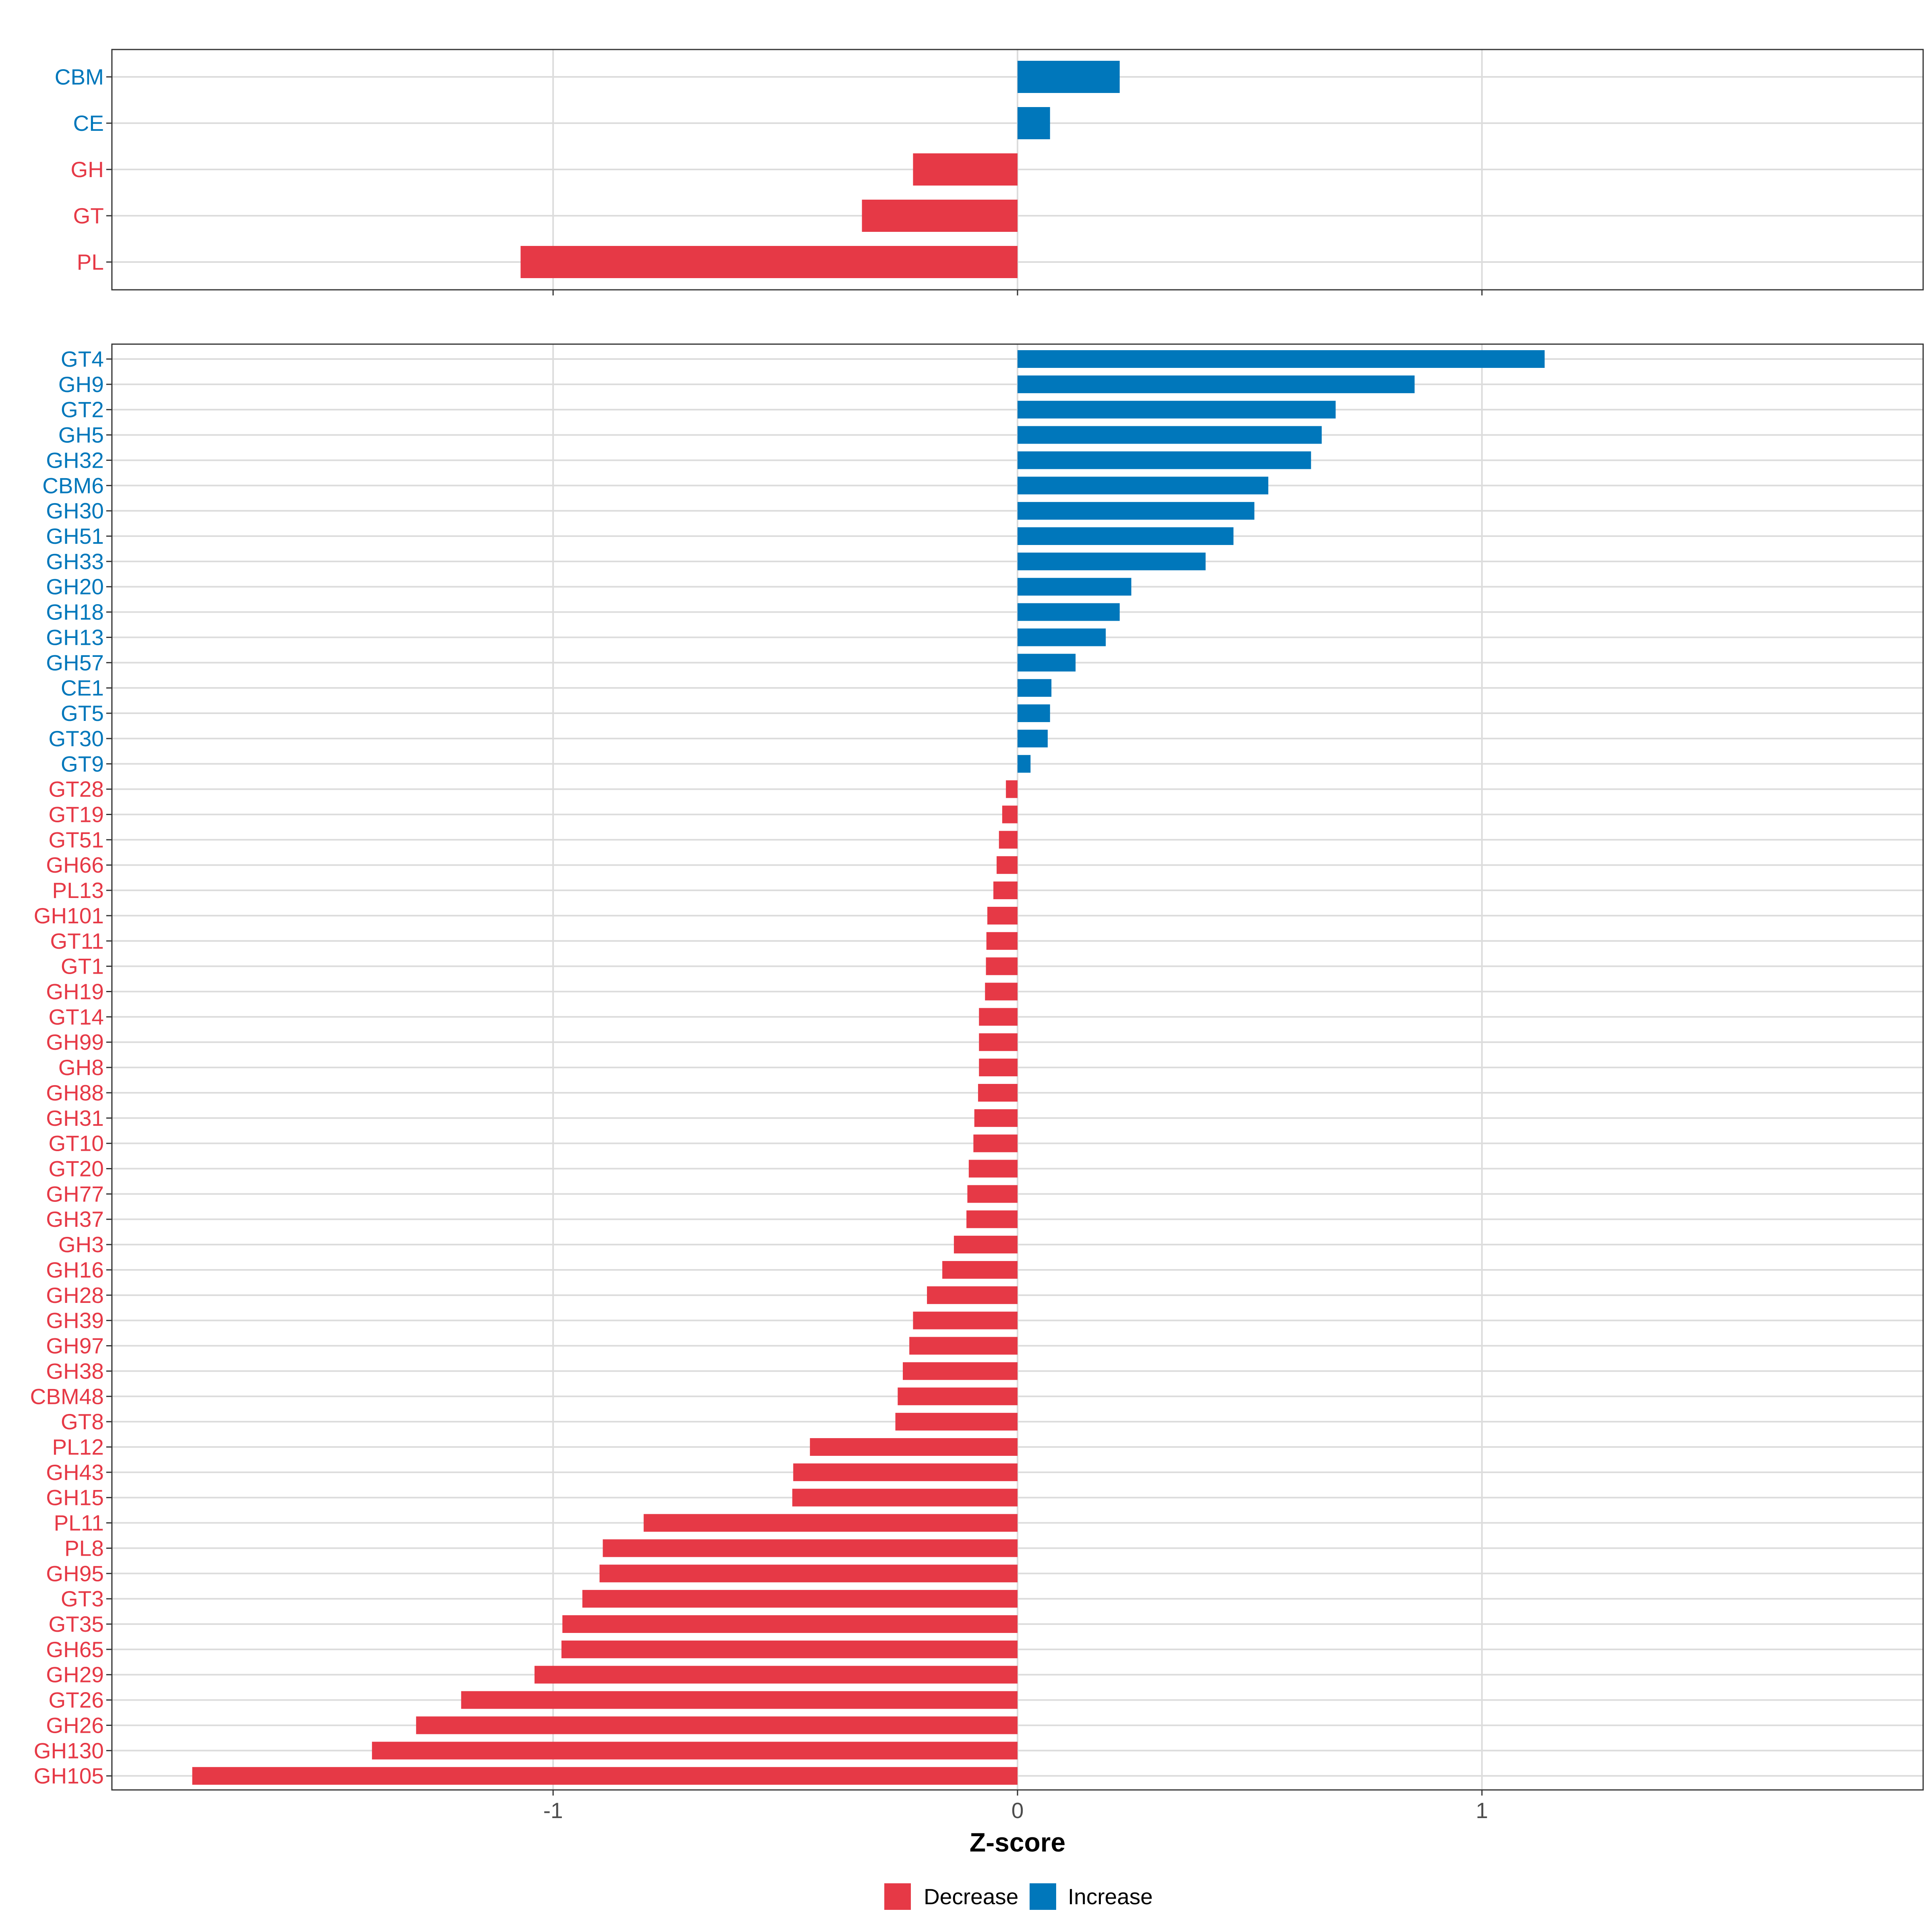 This screenshot has width=1932, height=1932. What do you see at coordinates (75, 1118) in the screenshot?
I see `bottom-y-tick-label: GH31` at bounding box center [75, 1118].